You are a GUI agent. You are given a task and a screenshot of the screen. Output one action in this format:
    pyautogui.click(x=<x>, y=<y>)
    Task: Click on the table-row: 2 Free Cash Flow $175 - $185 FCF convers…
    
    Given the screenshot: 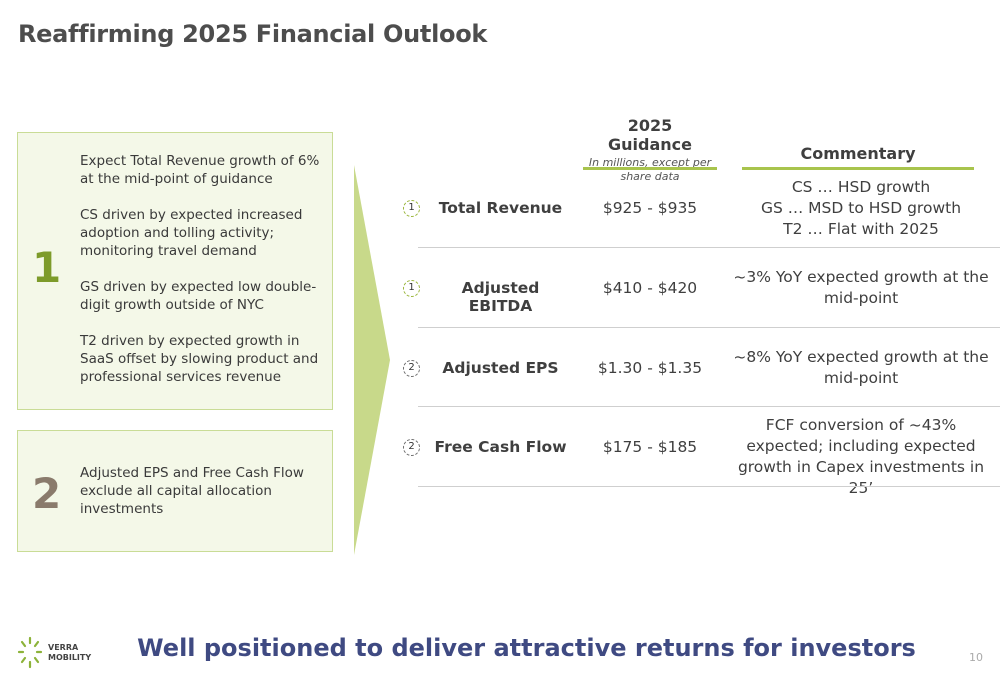 What is the action you would take?
    pyautogui.click(x=700, y=452)
    